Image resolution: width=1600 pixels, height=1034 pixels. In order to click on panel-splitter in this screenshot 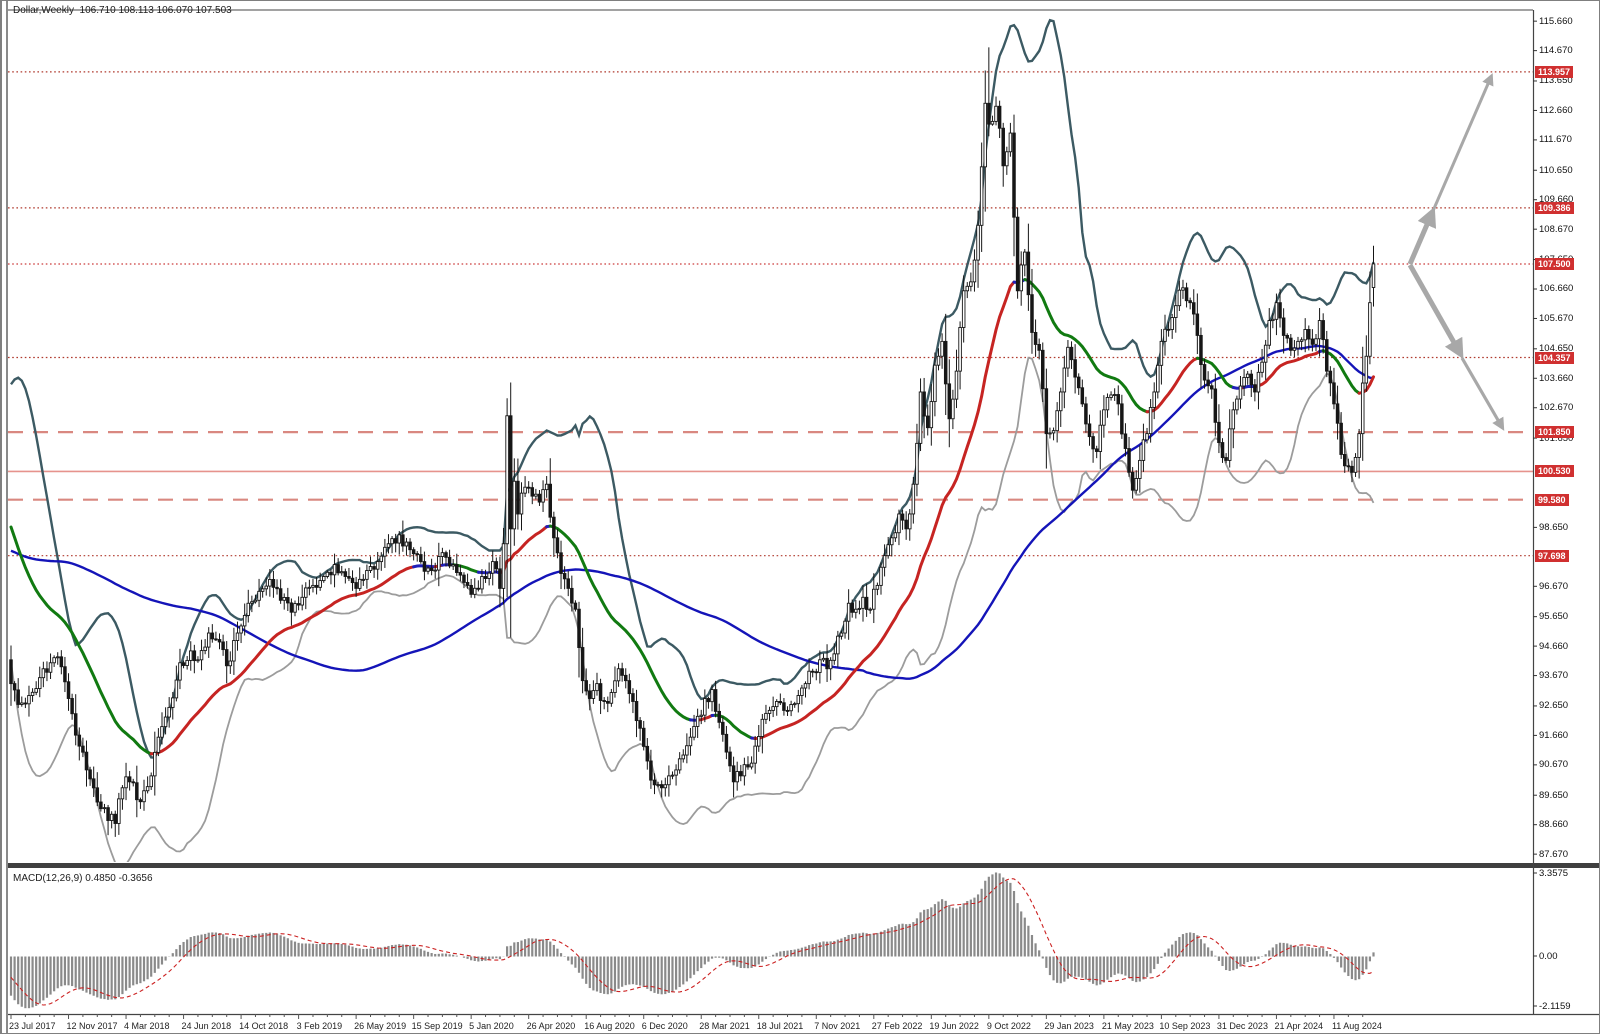, I will do `click(800, 865)`.